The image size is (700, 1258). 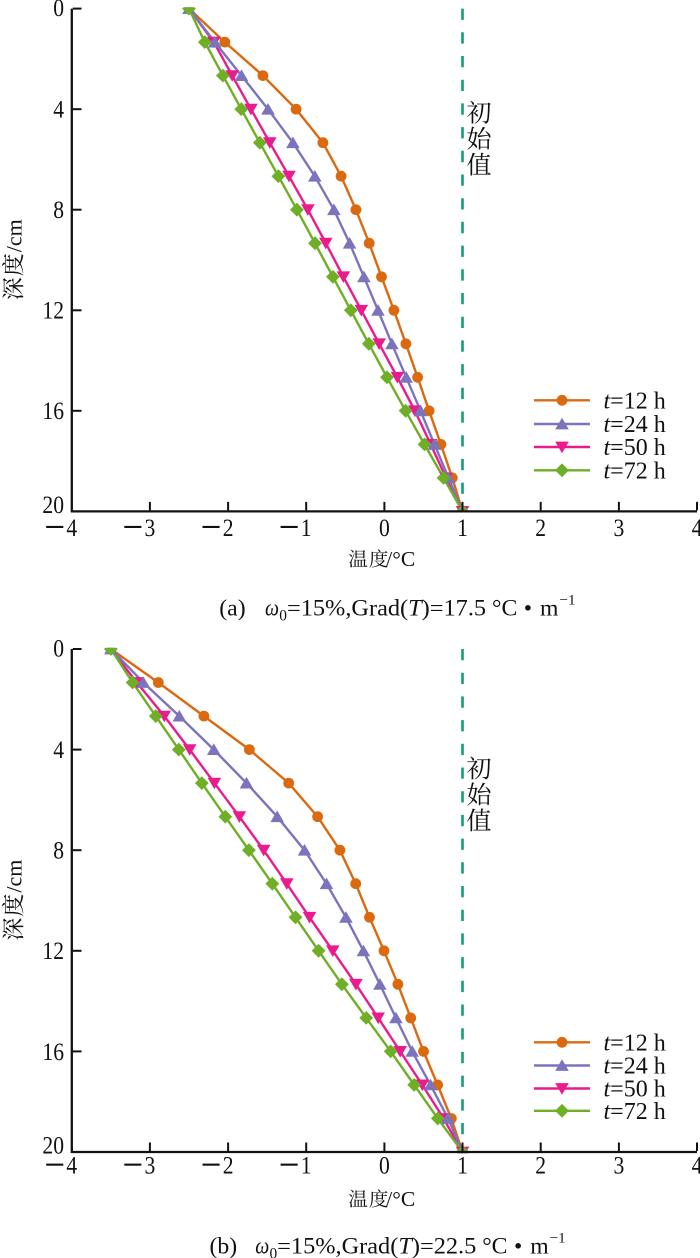 I want to click on svg-text: =15%,Grad(T)=22.5, so click(x=376, y=1246).